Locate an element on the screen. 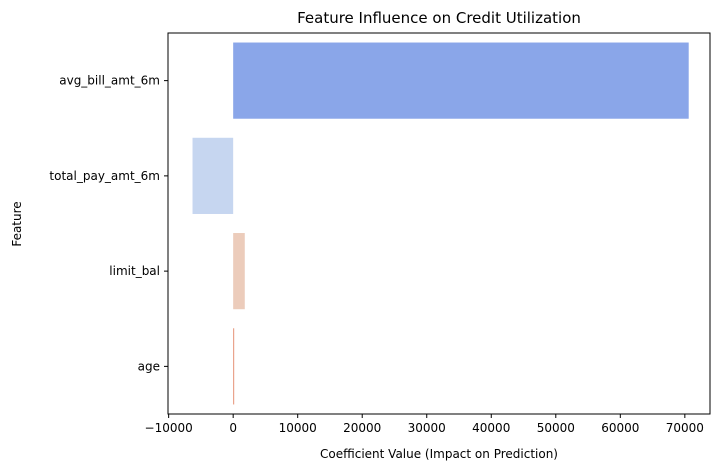 This screenshot has width=720, height=470. y-tick-label-limit-bal: limit_bal is located at coordinates (134, 271).